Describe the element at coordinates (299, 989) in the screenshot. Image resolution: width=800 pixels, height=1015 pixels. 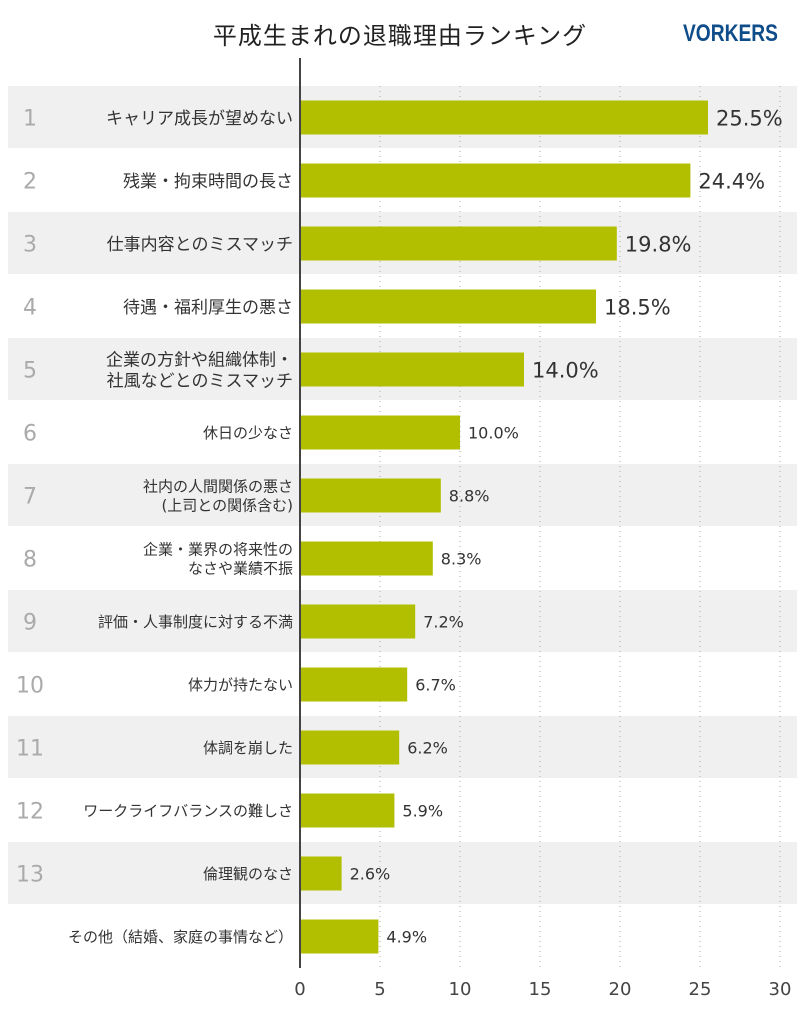
I see `x-tick-label: 0` at that location.